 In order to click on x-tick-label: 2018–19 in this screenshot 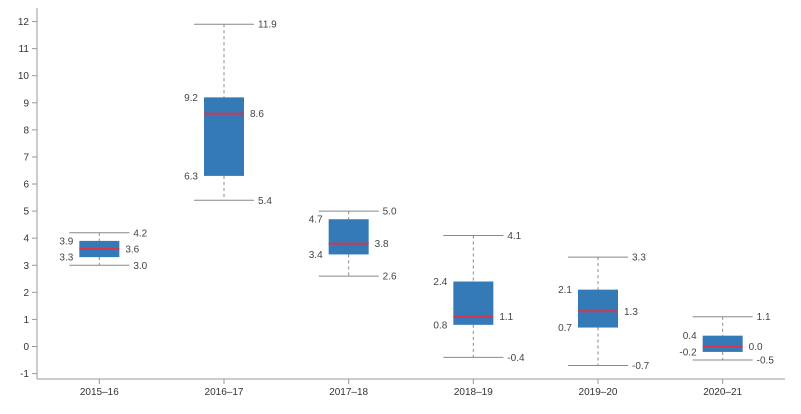, I will do `click(473, 392)`.